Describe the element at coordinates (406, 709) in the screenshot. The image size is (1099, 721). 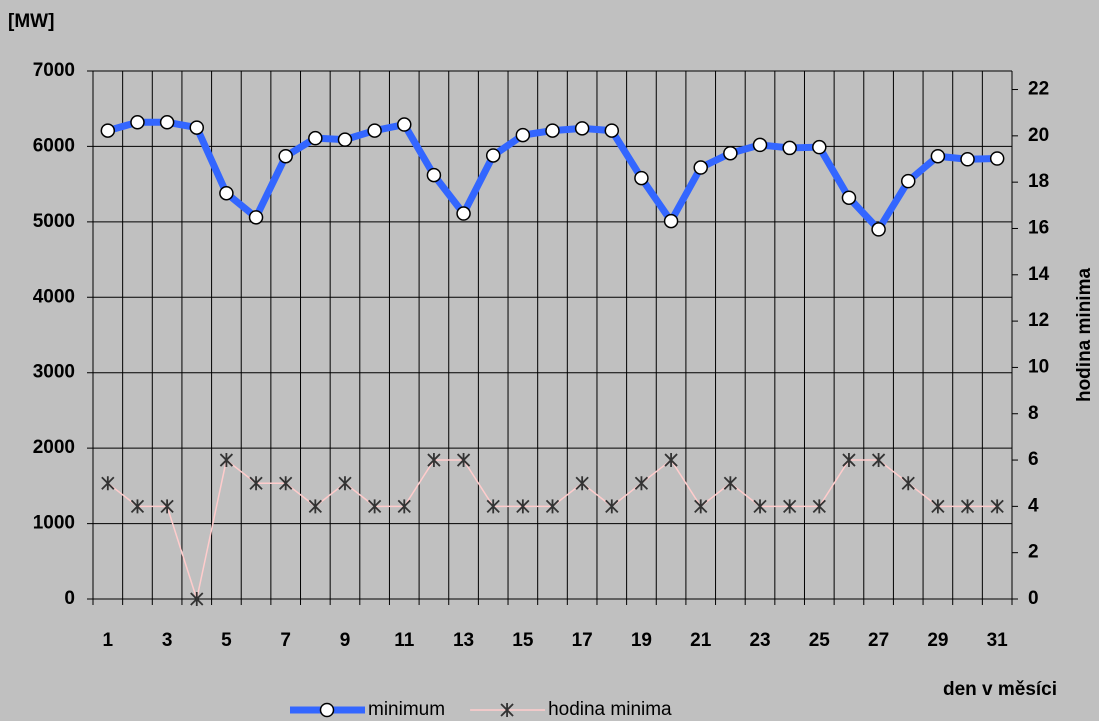
I see `legend-label: minimum` at that location.